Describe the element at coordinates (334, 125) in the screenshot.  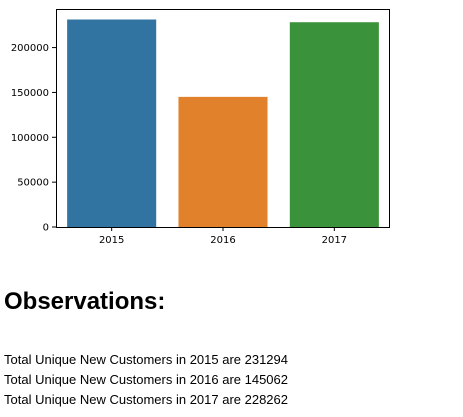
I see `bar-2017` at that location.